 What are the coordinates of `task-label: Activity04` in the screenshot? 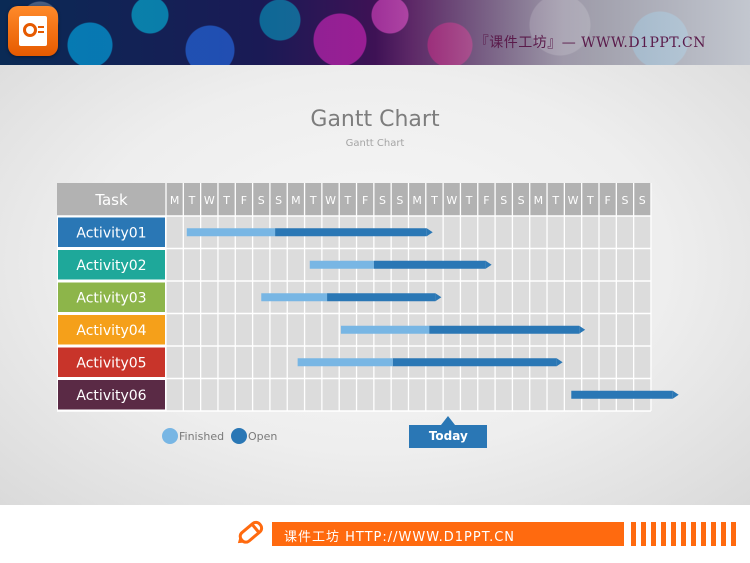 It's located at (111, 331).